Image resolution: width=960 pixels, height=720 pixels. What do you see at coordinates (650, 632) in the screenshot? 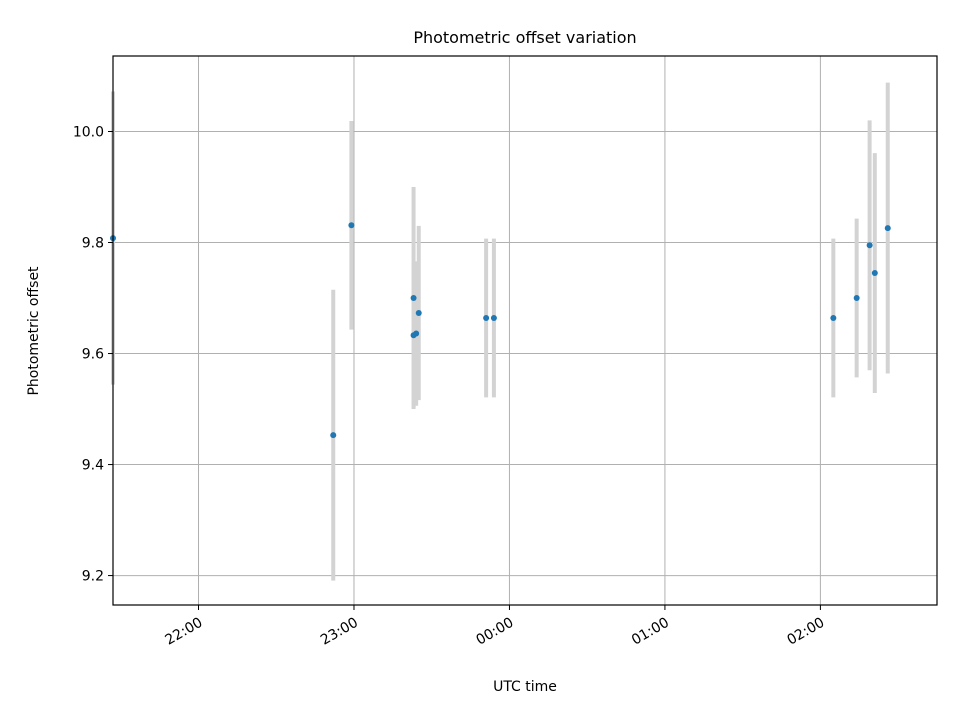
I see `x-tick-label: 01:00` at bounding box center [650, 632].